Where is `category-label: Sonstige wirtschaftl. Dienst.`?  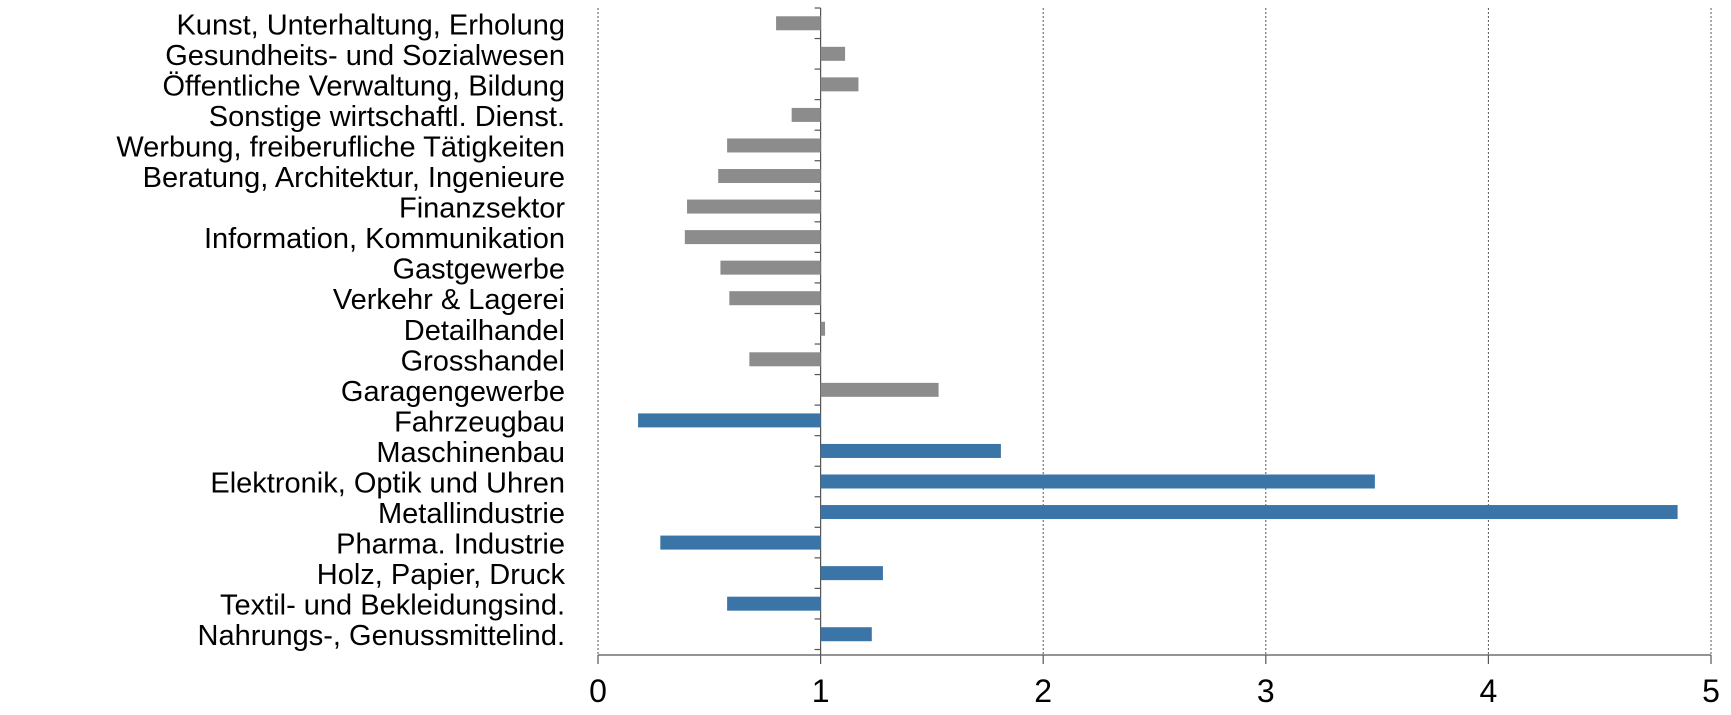 category-label: Sonstige wirtschaftl. Dienst. is located at coordinates (387, 117).